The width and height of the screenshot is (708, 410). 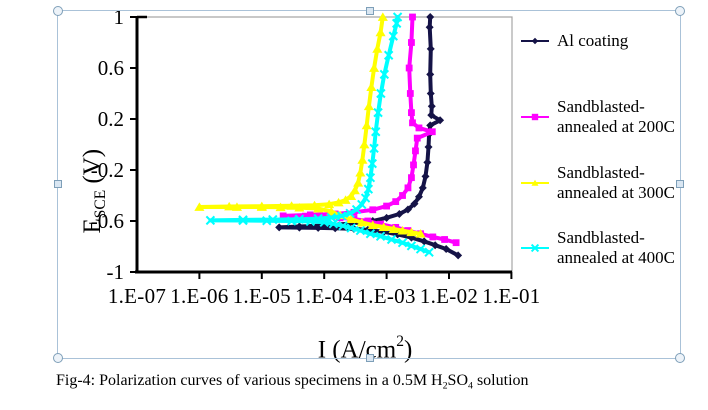 I want to click on selection-handle-top-right, so click(x=680, y=11).